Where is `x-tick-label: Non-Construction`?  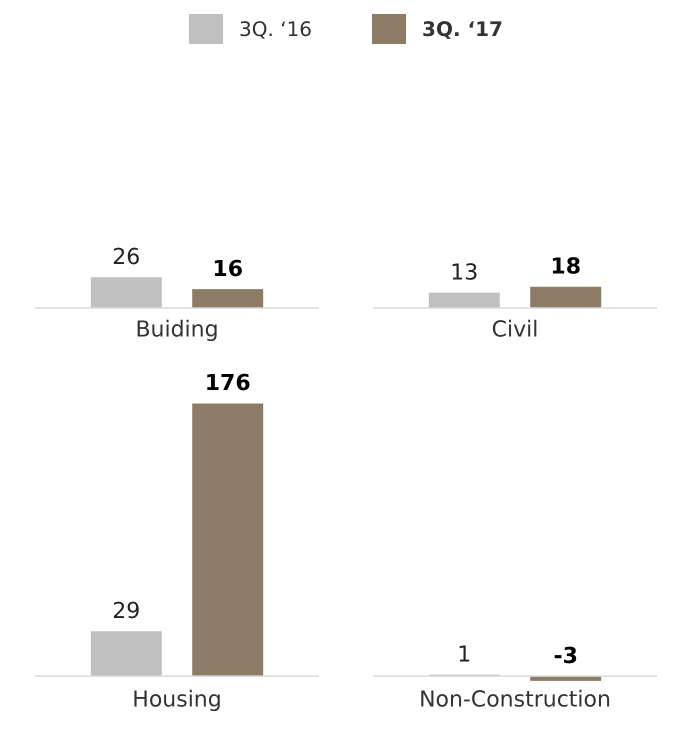
x-tick-label: Non-Construction is located at coordinates (515, 700).